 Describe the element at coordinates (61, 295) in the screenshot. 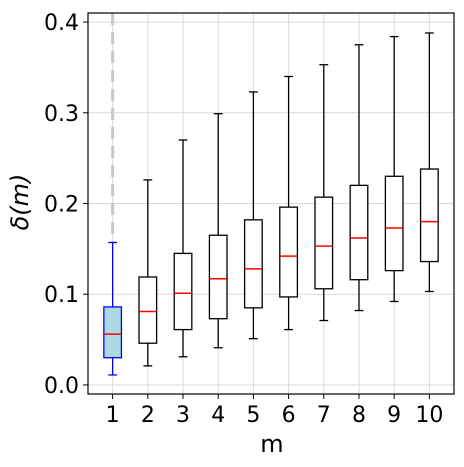

I see `y-tick-label: 0.1` at that location.